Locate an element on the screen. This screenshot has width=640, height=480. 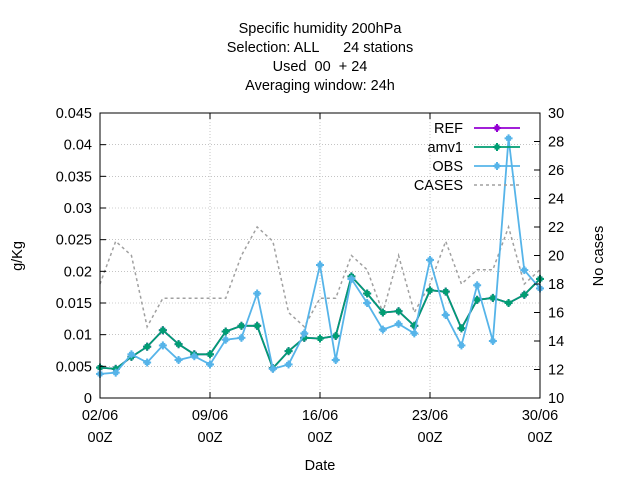
legend-label-cases: CASES is located at coordinates (438, 186).